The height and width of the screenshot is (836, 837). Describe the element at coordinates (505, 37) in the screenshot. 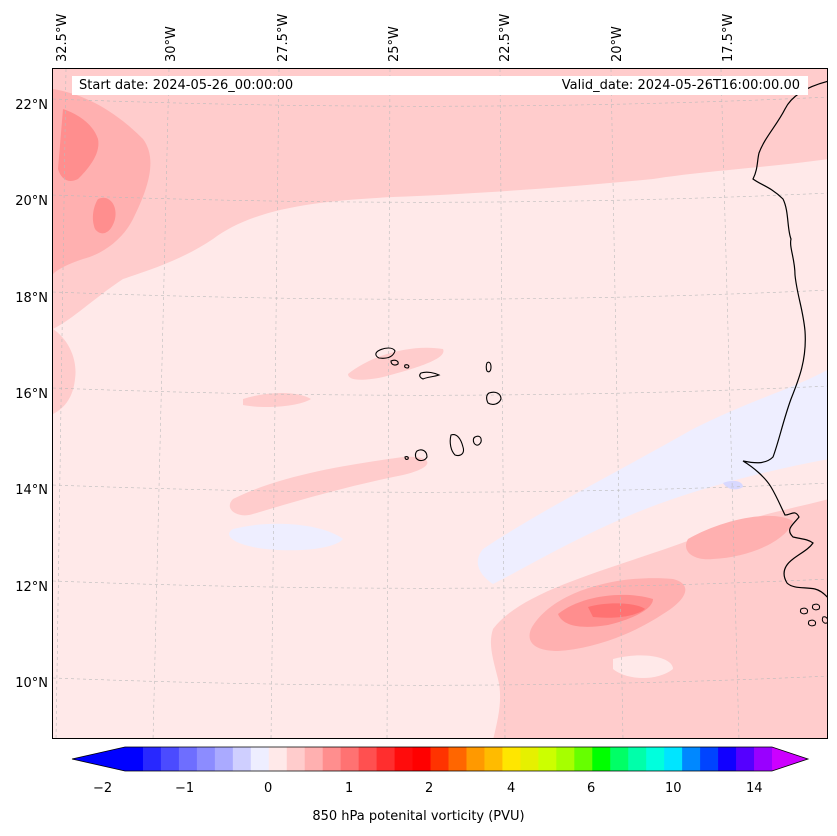

I see `lon-label-22-5w: 22.5°W` at that location.